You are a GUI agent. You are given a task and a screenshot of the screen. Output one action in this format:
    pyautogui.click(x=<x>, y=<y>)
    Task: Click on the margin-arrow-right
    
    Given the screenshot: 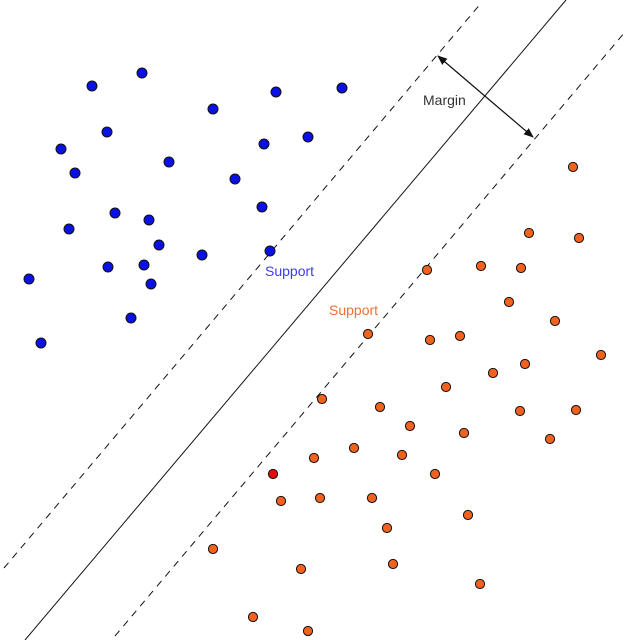 What is the action you would take?
    pyautogui.click(x=509, y=117)
    